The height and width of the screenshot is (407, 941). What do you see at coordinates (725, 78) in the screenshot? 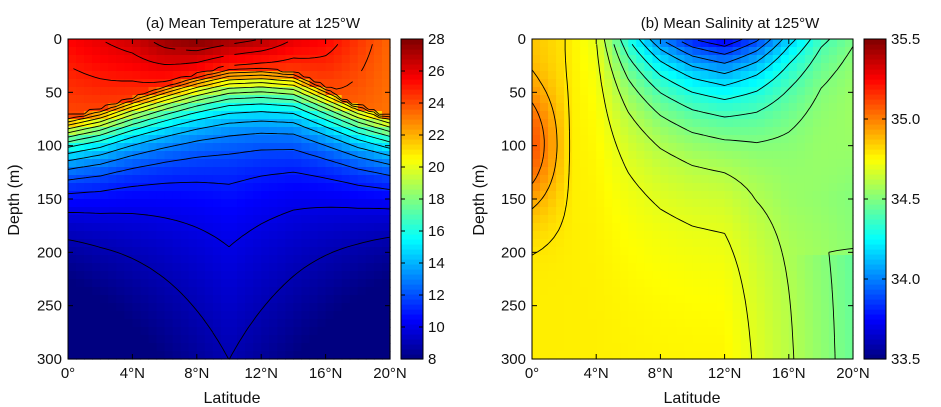
I see `contour-line` at bounding box center [725, 78].